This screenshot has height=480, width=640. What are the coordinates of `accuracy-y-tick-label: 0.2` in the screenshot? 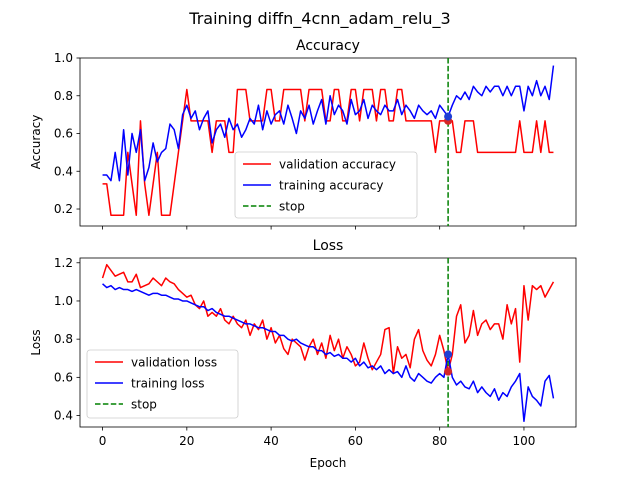 It's located at (63, 209).